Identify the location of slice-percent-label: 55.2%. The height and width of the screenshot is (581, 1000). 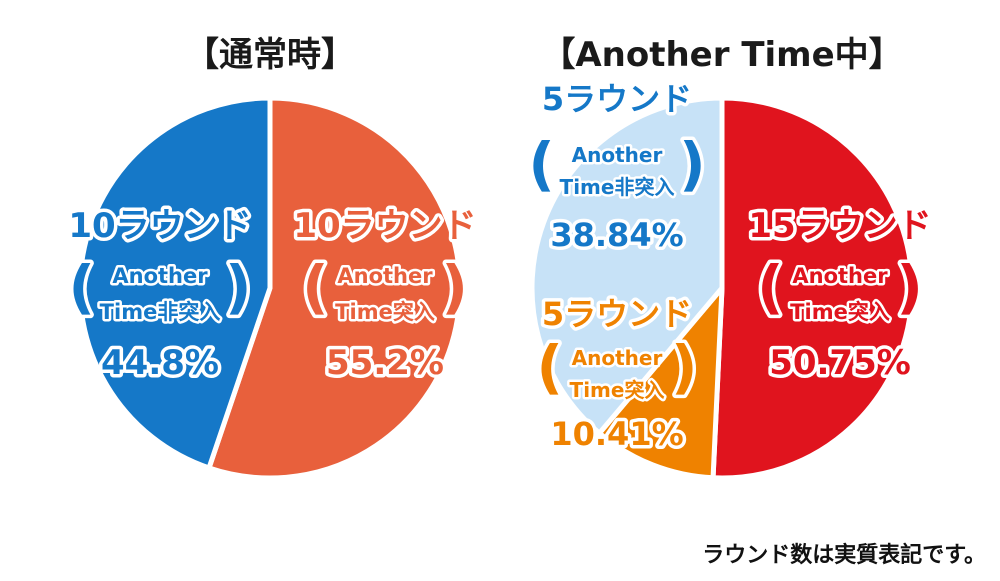
(385, 363).